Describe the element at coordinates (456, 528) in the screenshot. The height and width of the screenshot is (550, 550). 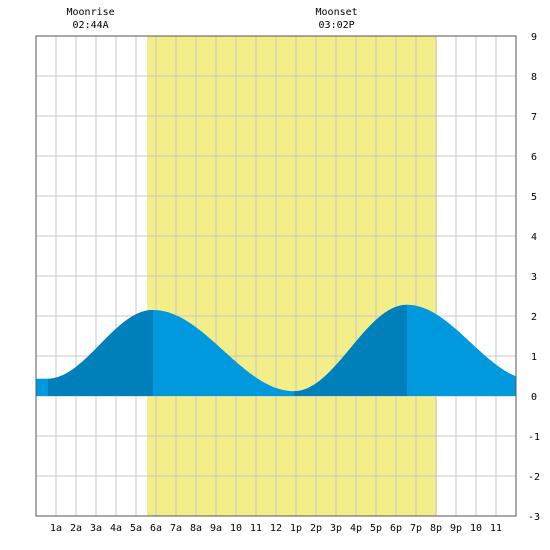
I see `x-tick-label: 9p` at that location.